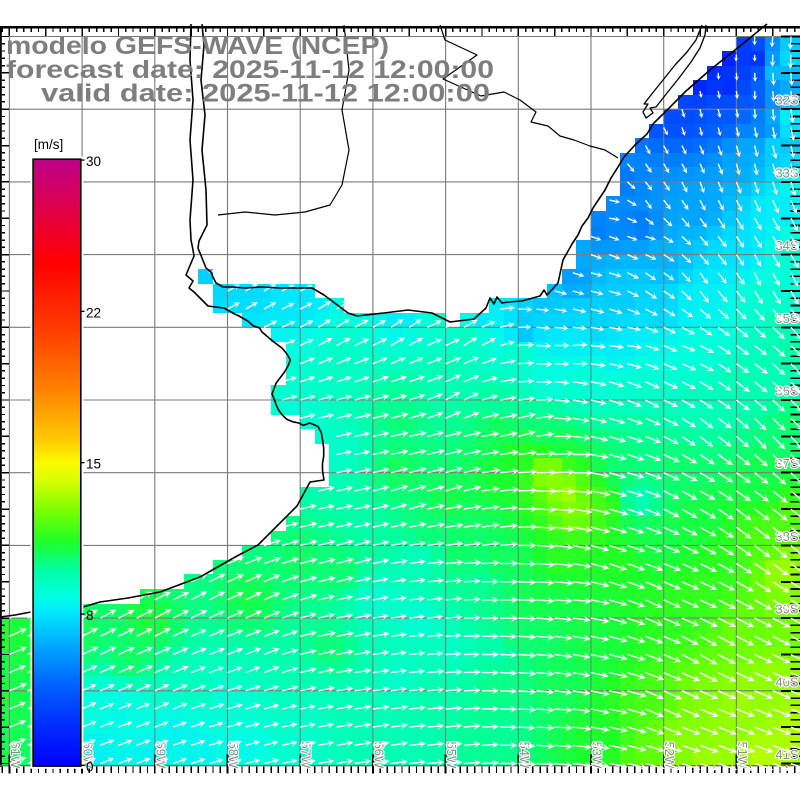  Describe the element at coordinates (786, 754) in the screenshot. I see `svg-text: 41S` at that location.